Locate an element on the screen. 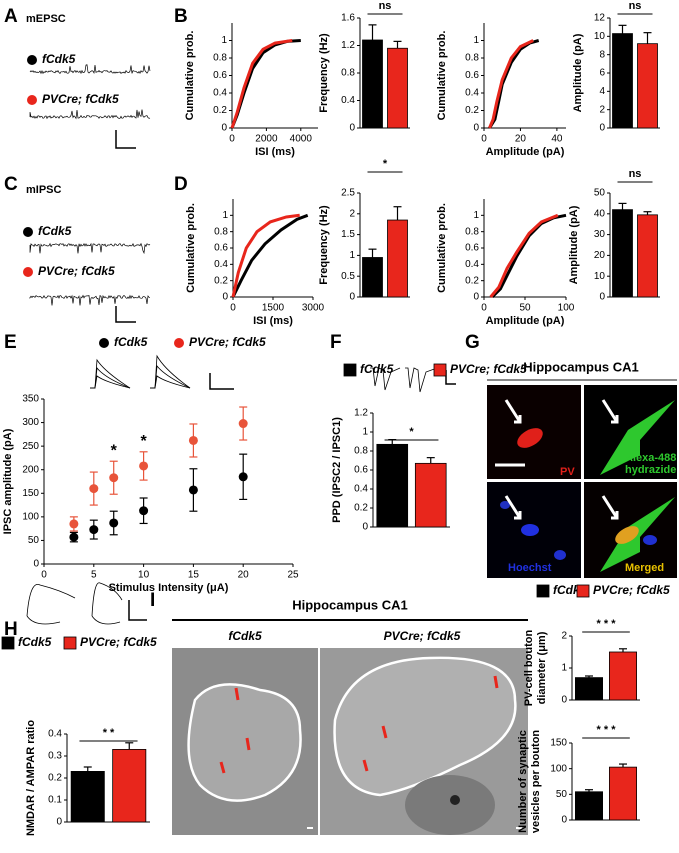  y-tick-label: 350 is located at coordinates (30, 399).